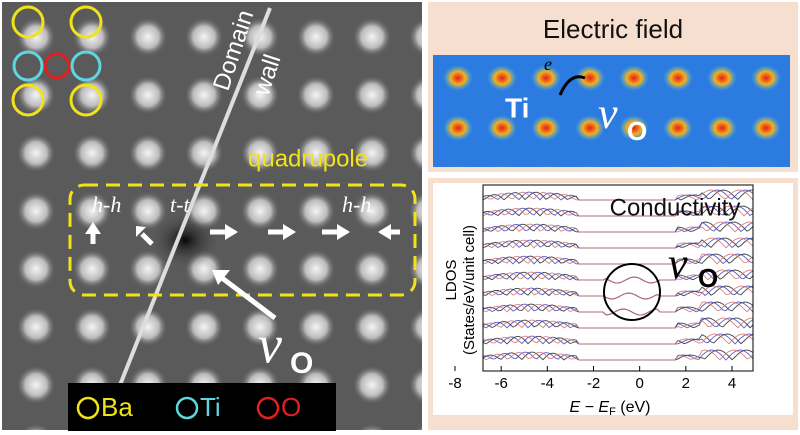 Image resolution: width=800 pixels, height=435 pixels. Describe the element at coordinates (185, 240) in the screenshot. I see `vacancy-spot` at that location.